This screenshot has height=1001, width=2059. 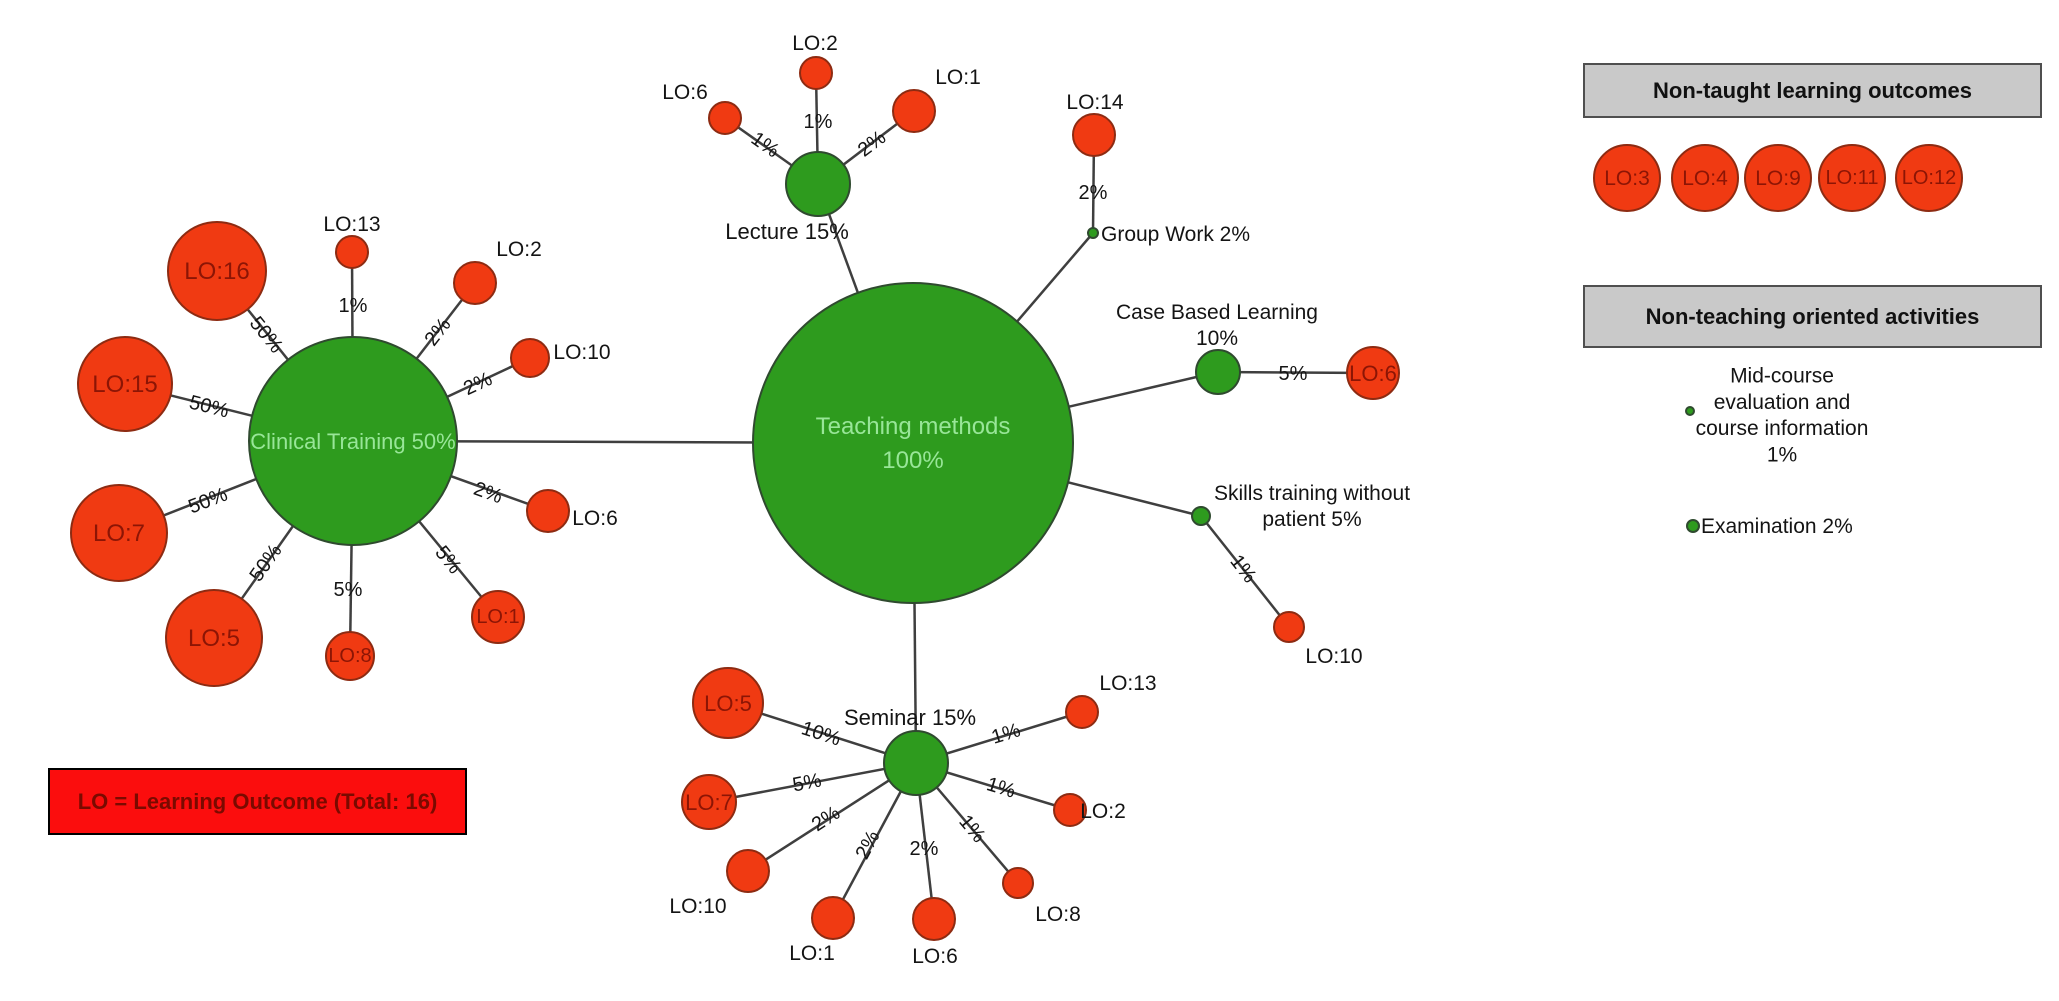 What do you see at coordinates (209, 406) in the screenshot?
I see `edge-label-clinical-cl_lo15: 50%` at bounding box center [209, 406].